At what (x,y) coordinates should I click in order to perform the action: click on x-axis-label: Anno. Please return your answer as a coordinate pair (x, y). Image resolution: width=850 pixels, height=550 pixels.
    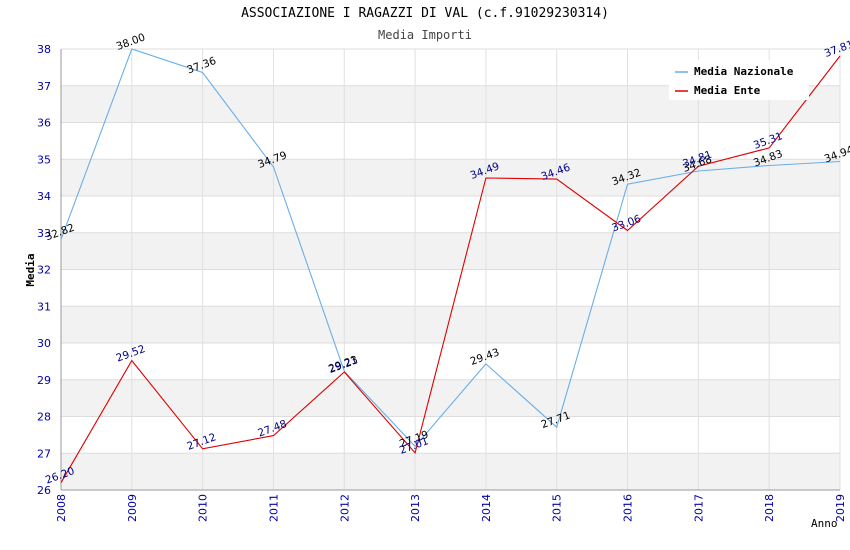
    Looking at the image, I should click on (824, 523).